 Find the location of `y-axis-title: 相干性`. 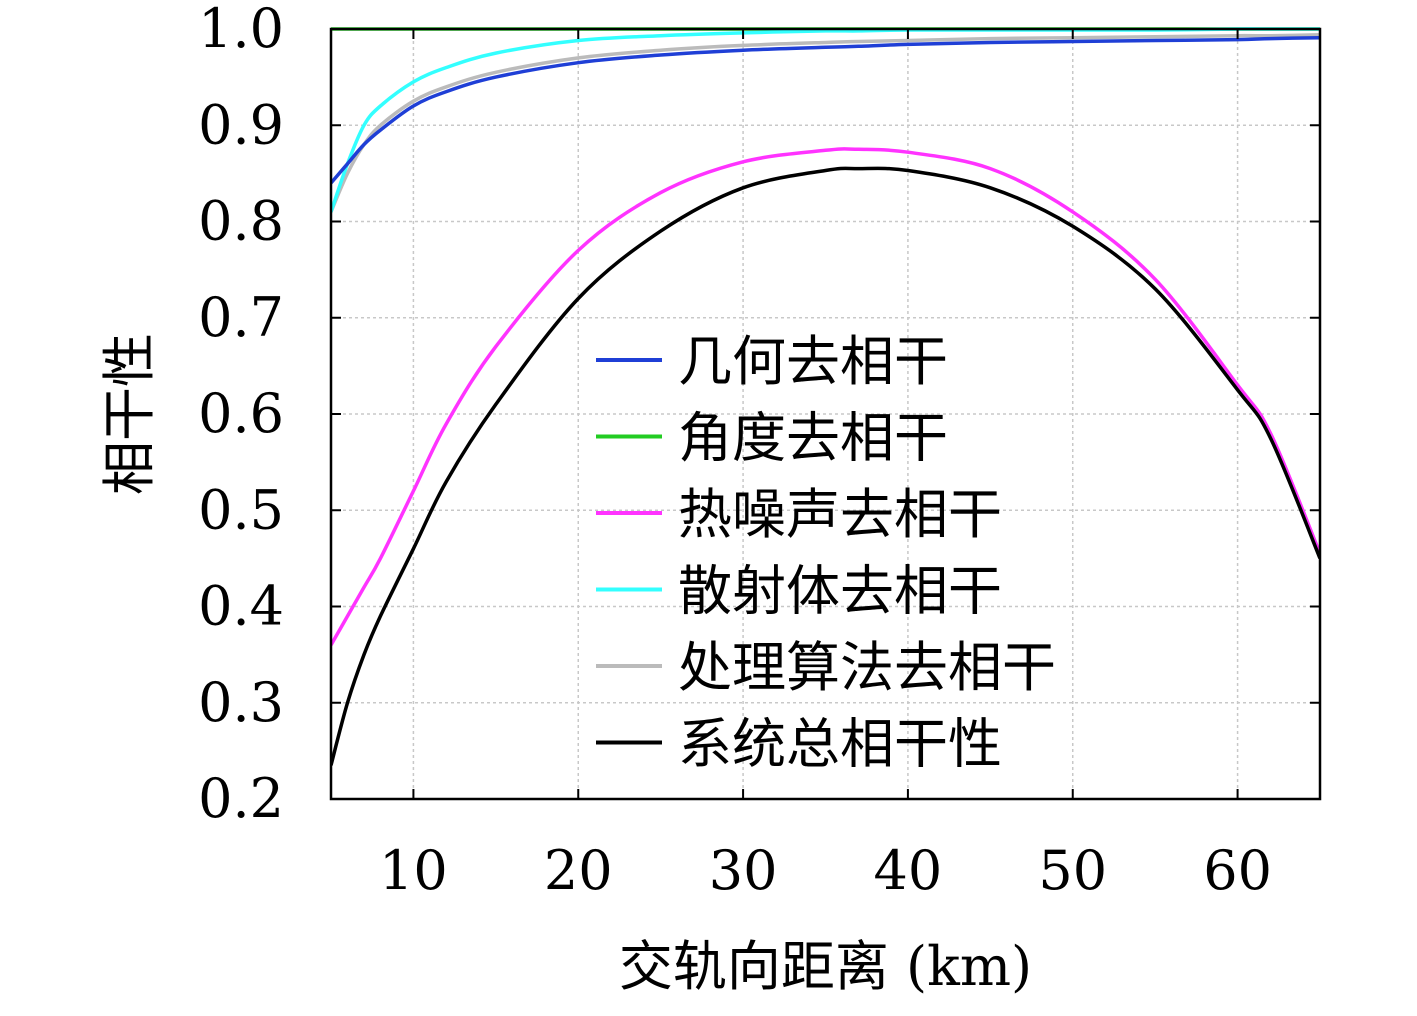

y-axis-title: 相干性 is located at coordinates (129, 414).